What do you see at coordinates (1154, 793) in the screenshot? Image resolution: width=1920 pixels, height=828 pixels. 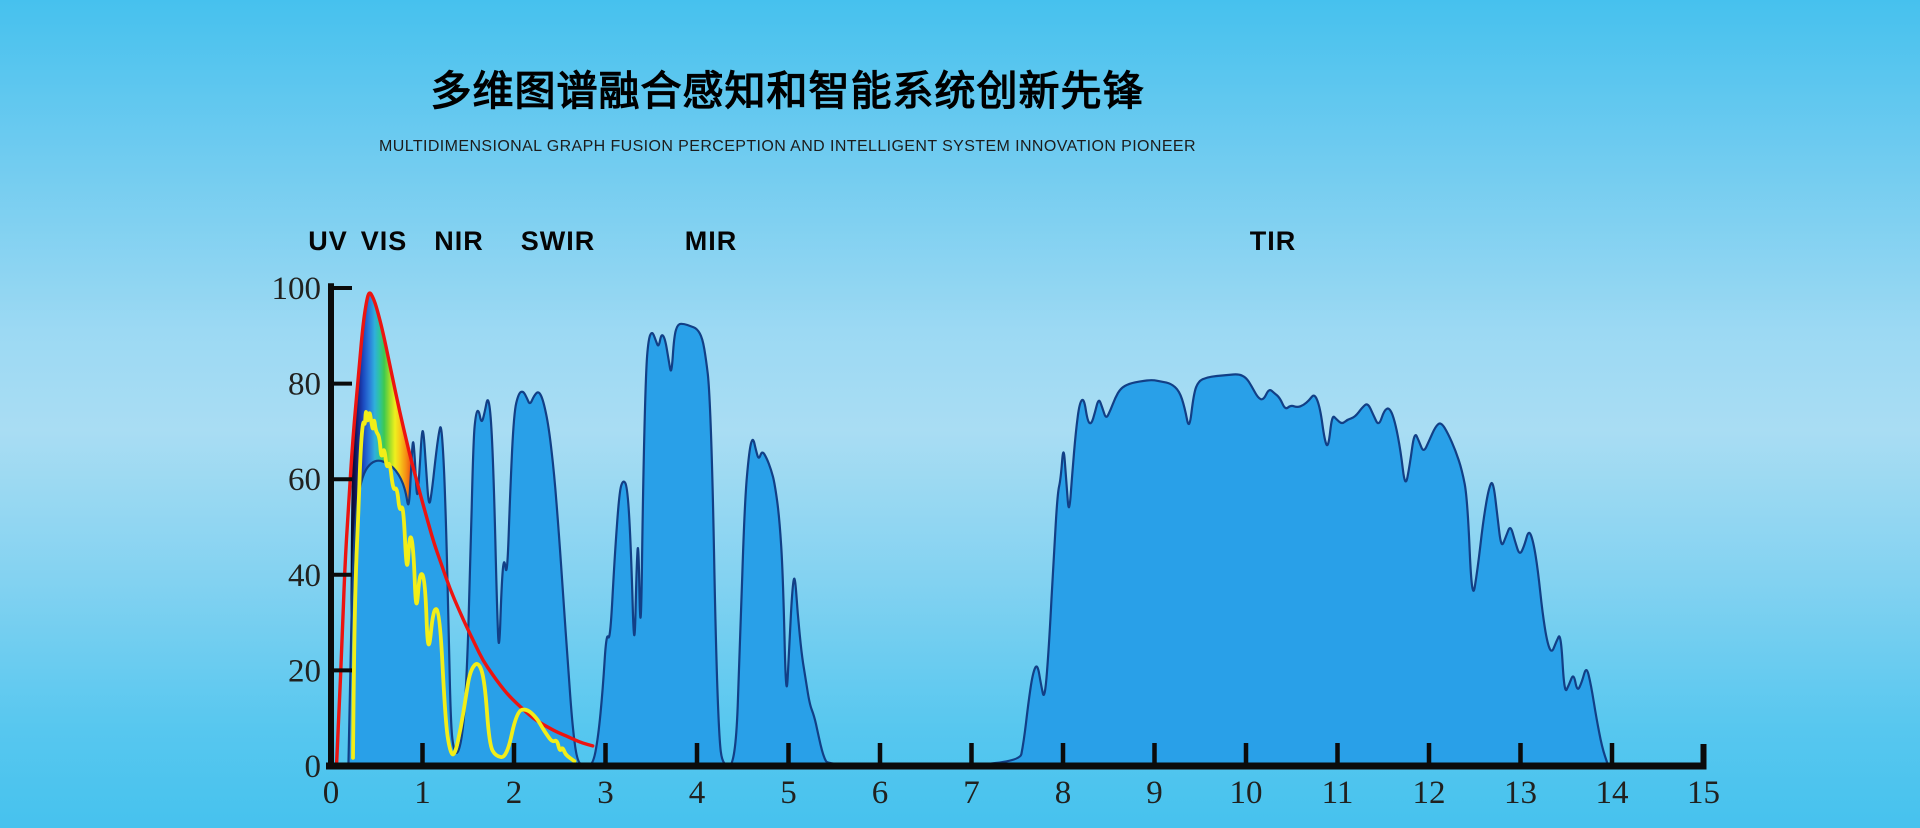 I see `x-tick-label-9: 9` at bounding box center [1154, 793].